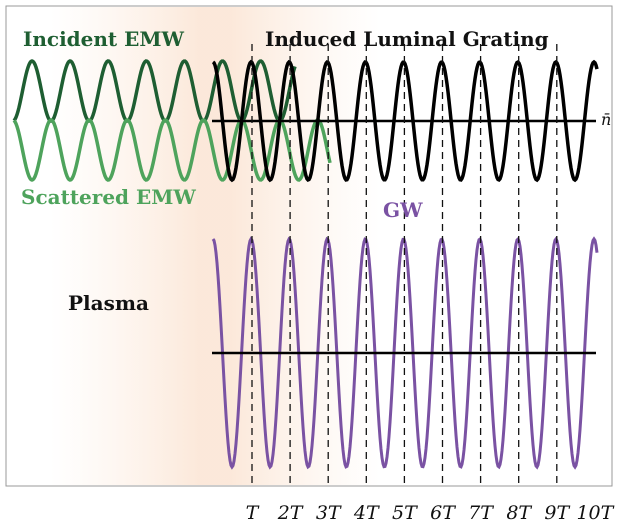 Image resolution: width=641 pixels, height=527 pixels. What do you see at coordinates (253, 513) in the screenshot?
I see `tick-label: T` at bounding box center [253, 513].